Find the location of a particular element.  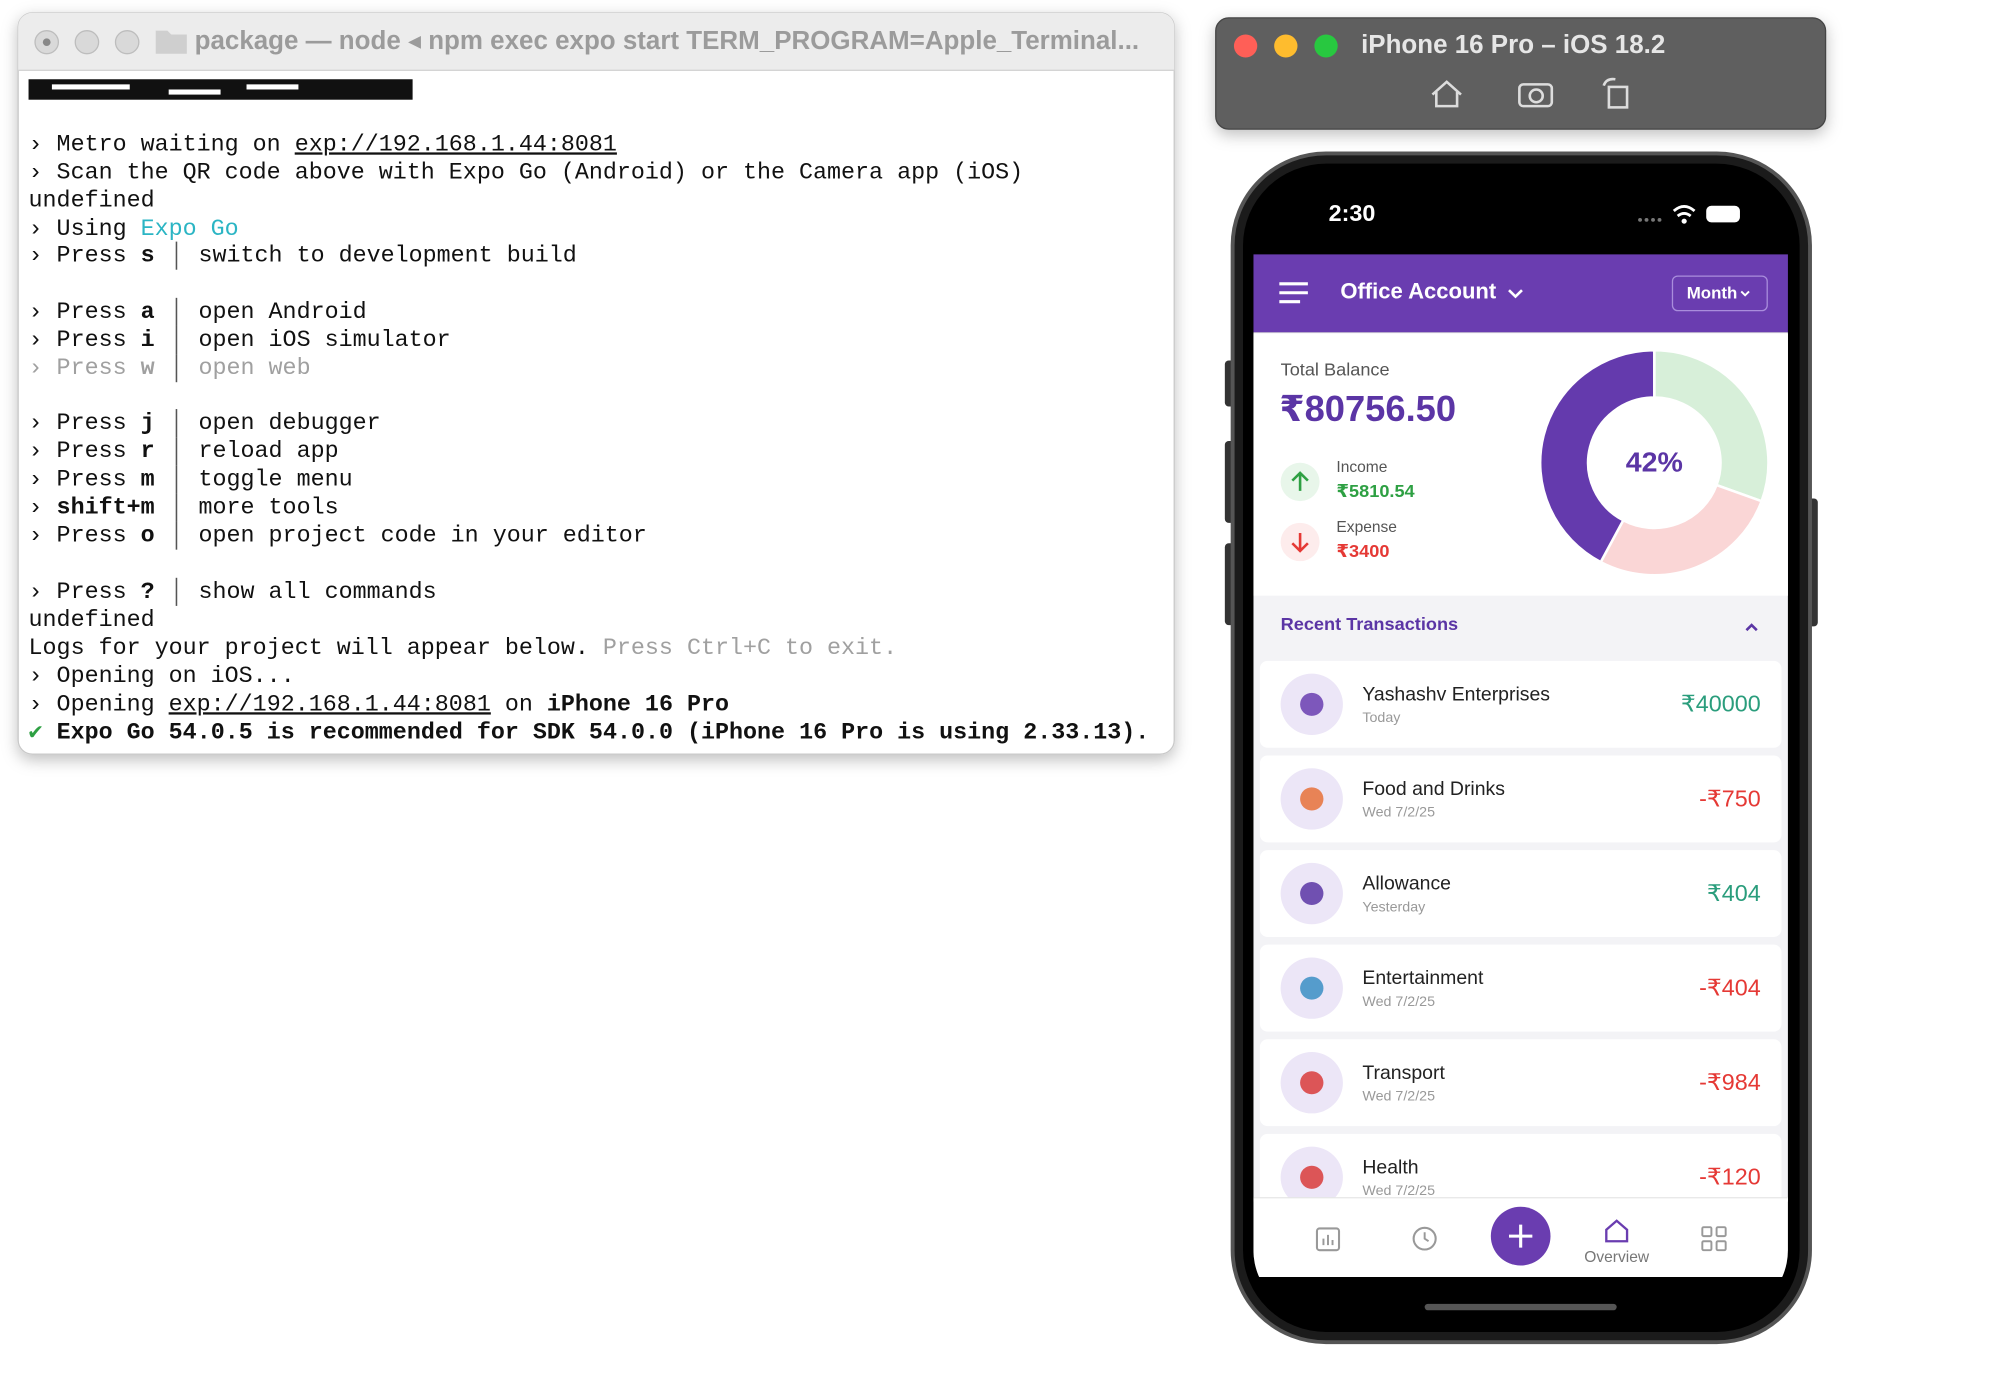

terminal-text: m is located at coordinates (148, 480).